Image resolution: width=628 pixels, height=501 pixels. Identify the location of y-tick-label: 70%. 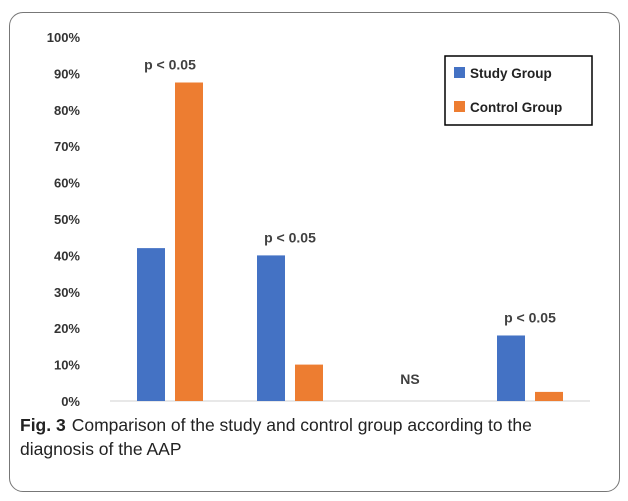
(67, 146).